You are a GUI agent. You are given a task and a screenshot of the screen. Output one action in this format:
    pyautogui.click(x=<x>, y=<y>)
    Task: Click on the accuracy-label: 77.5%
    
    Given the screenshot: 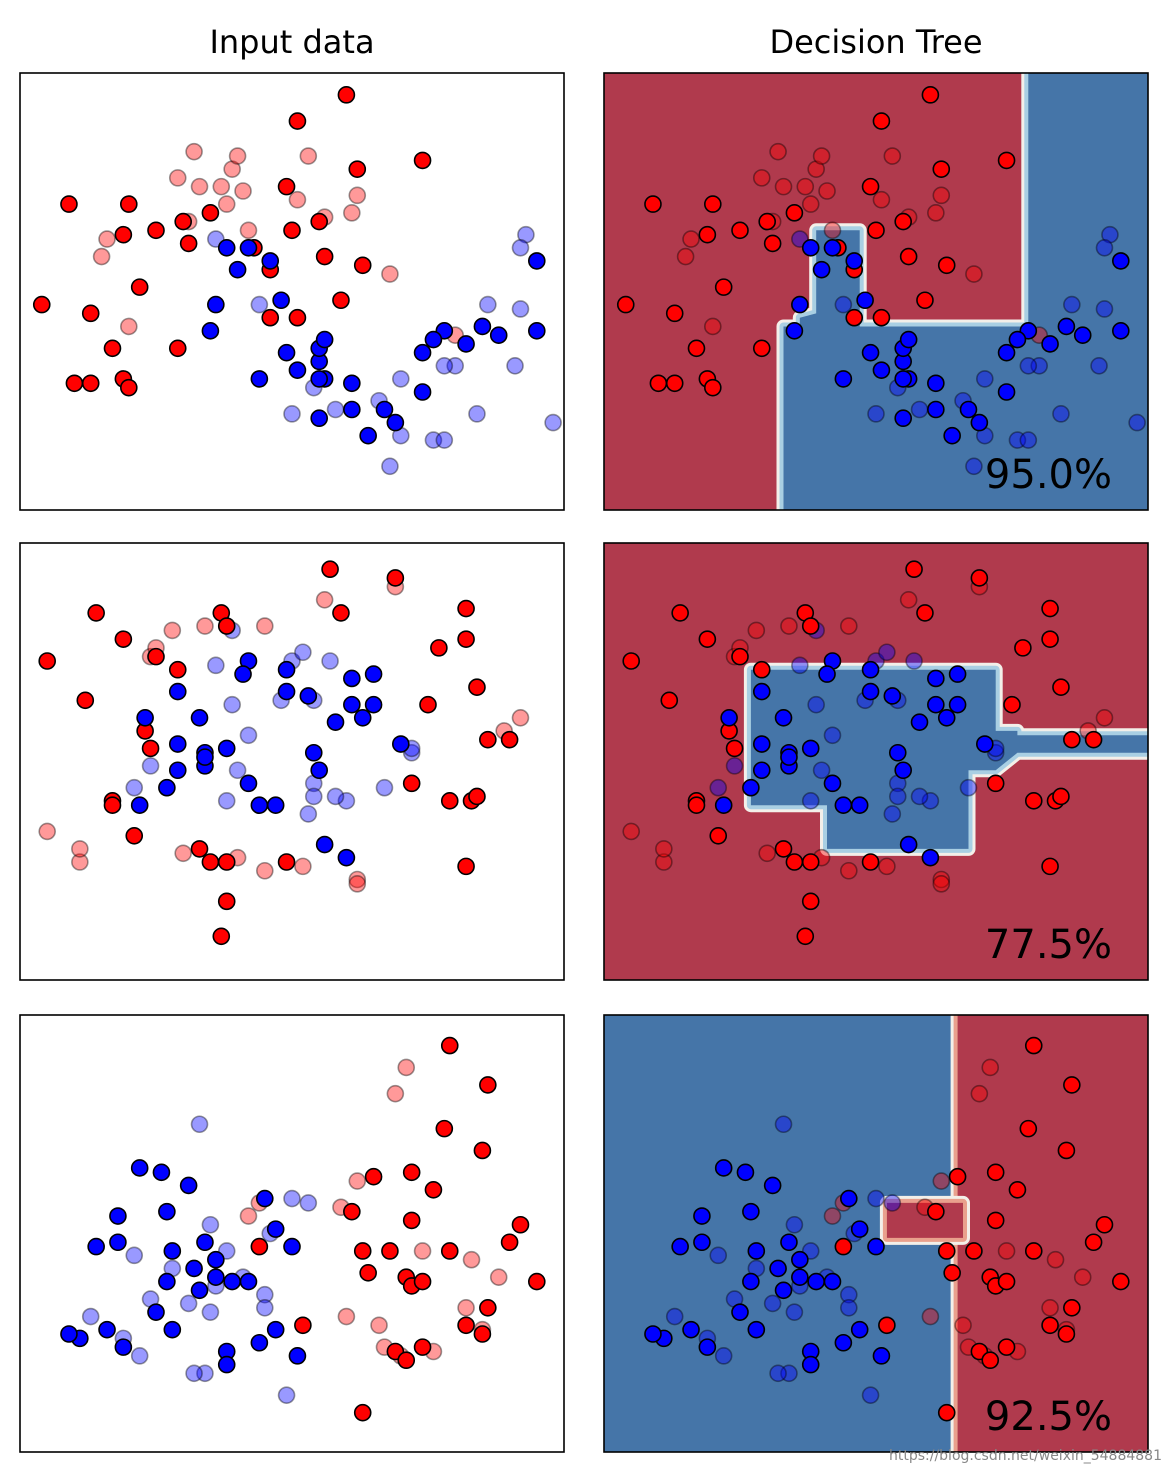 What is the action you would take?
    pyautogui.click(x=1048, y=945)
    